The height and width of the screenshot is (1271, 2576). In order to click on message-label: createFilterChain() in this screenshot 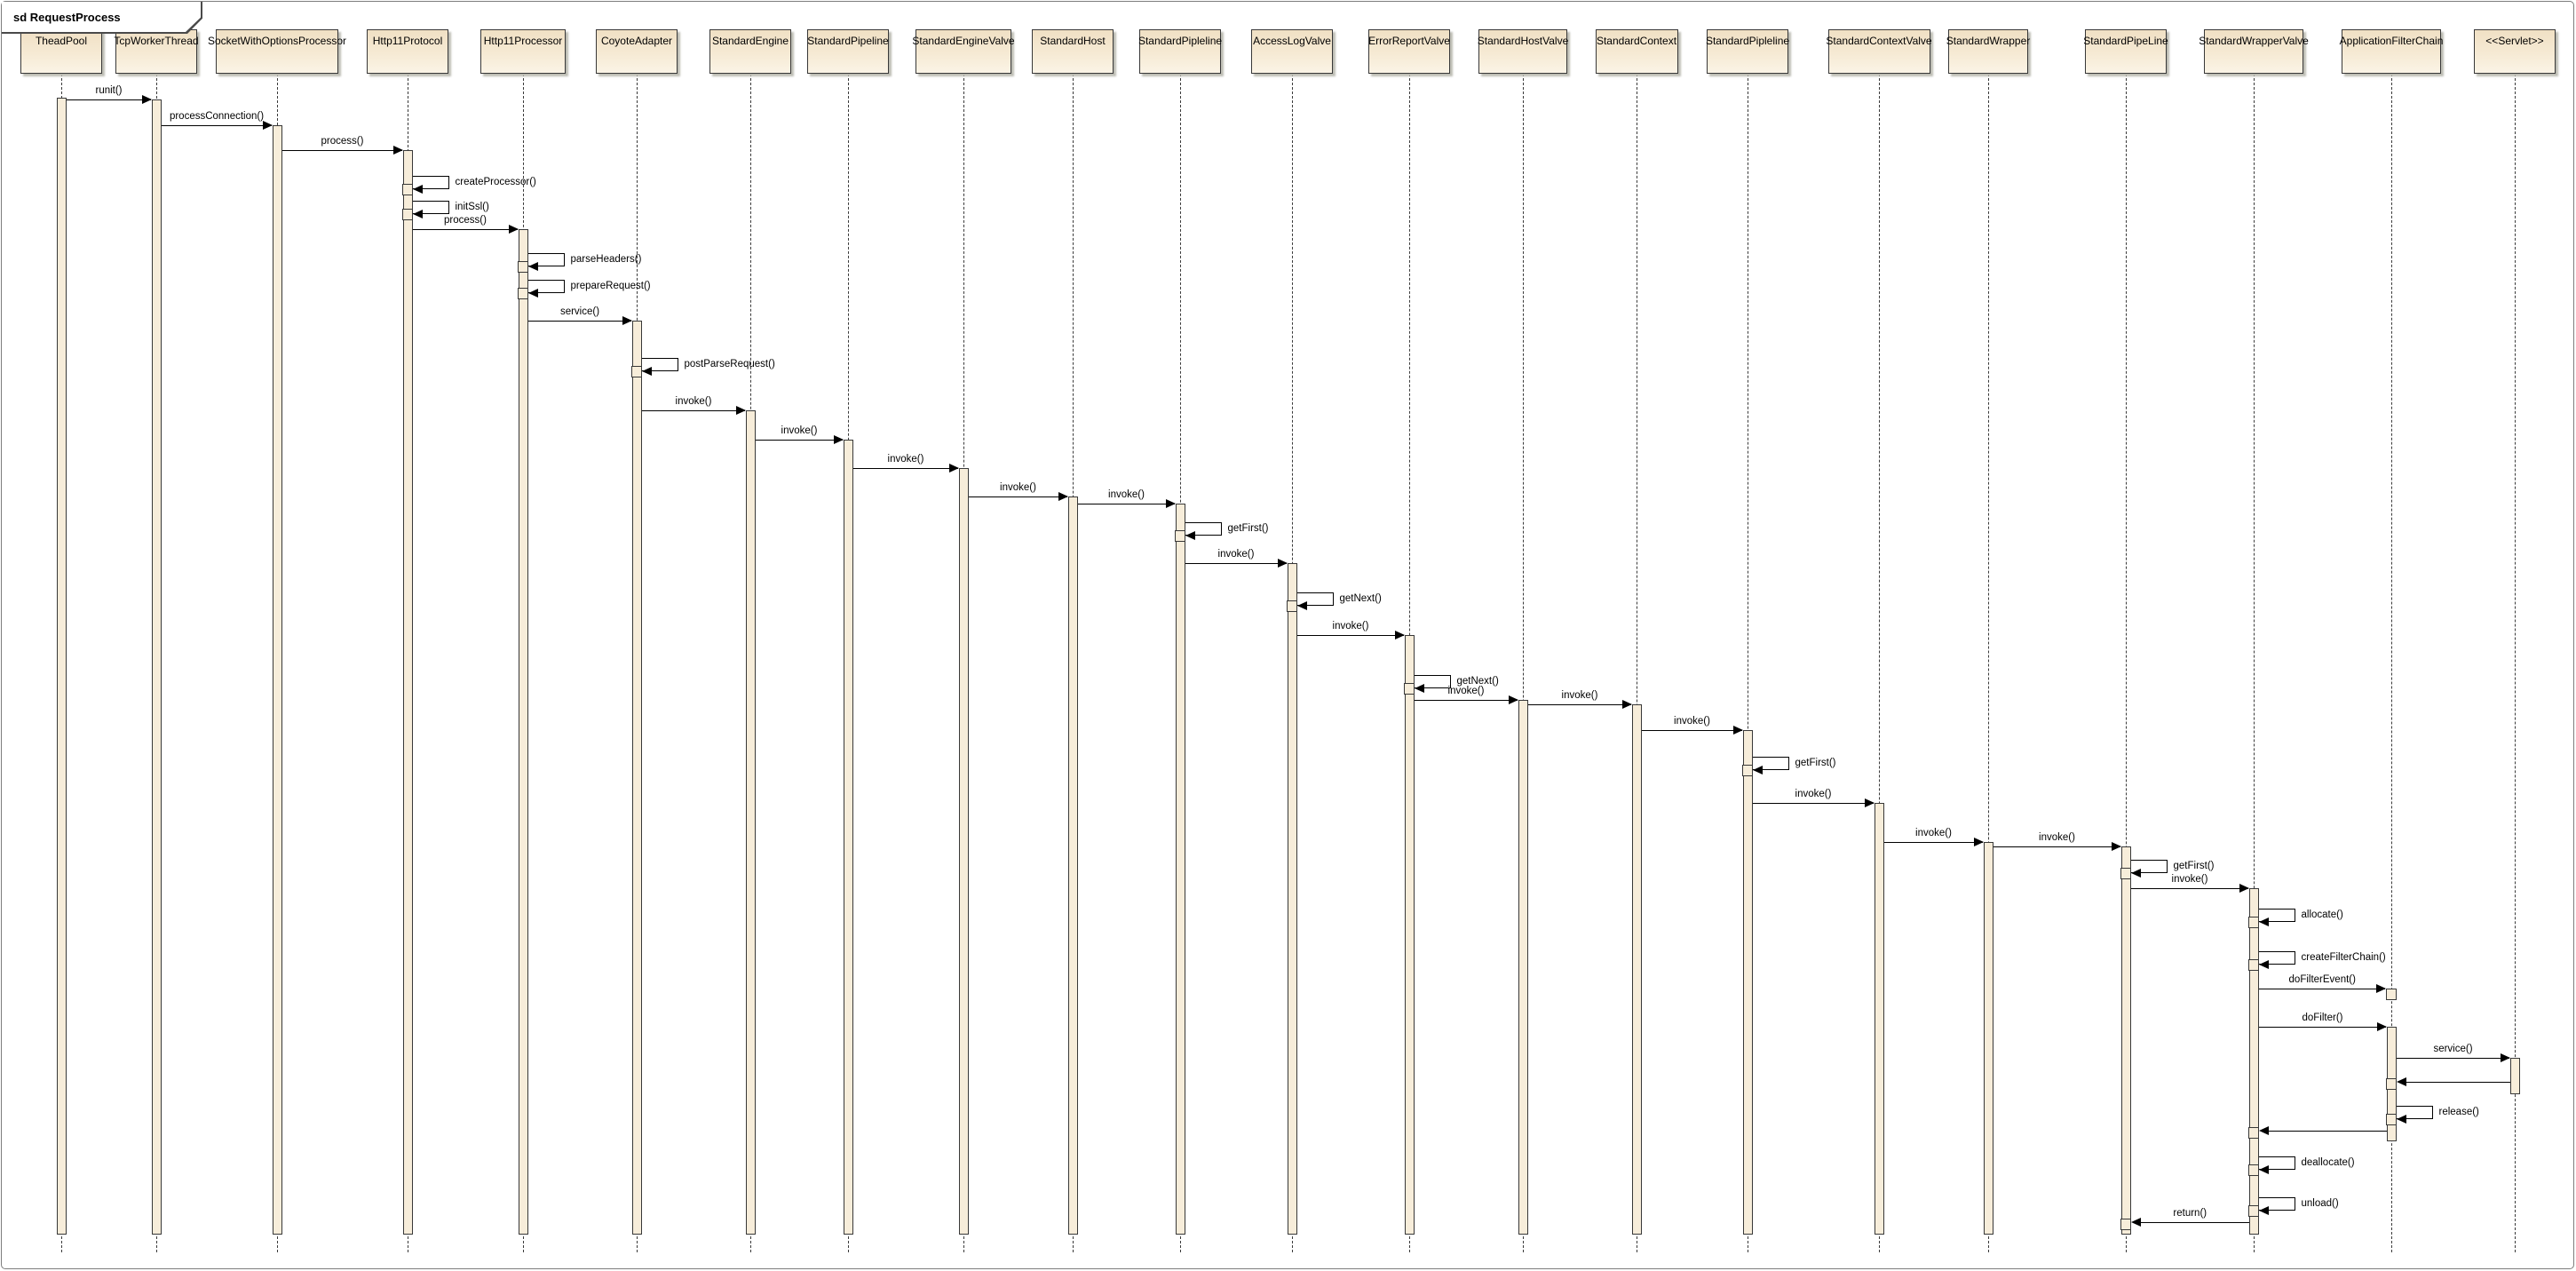, I will do `click(2343, 957)`.